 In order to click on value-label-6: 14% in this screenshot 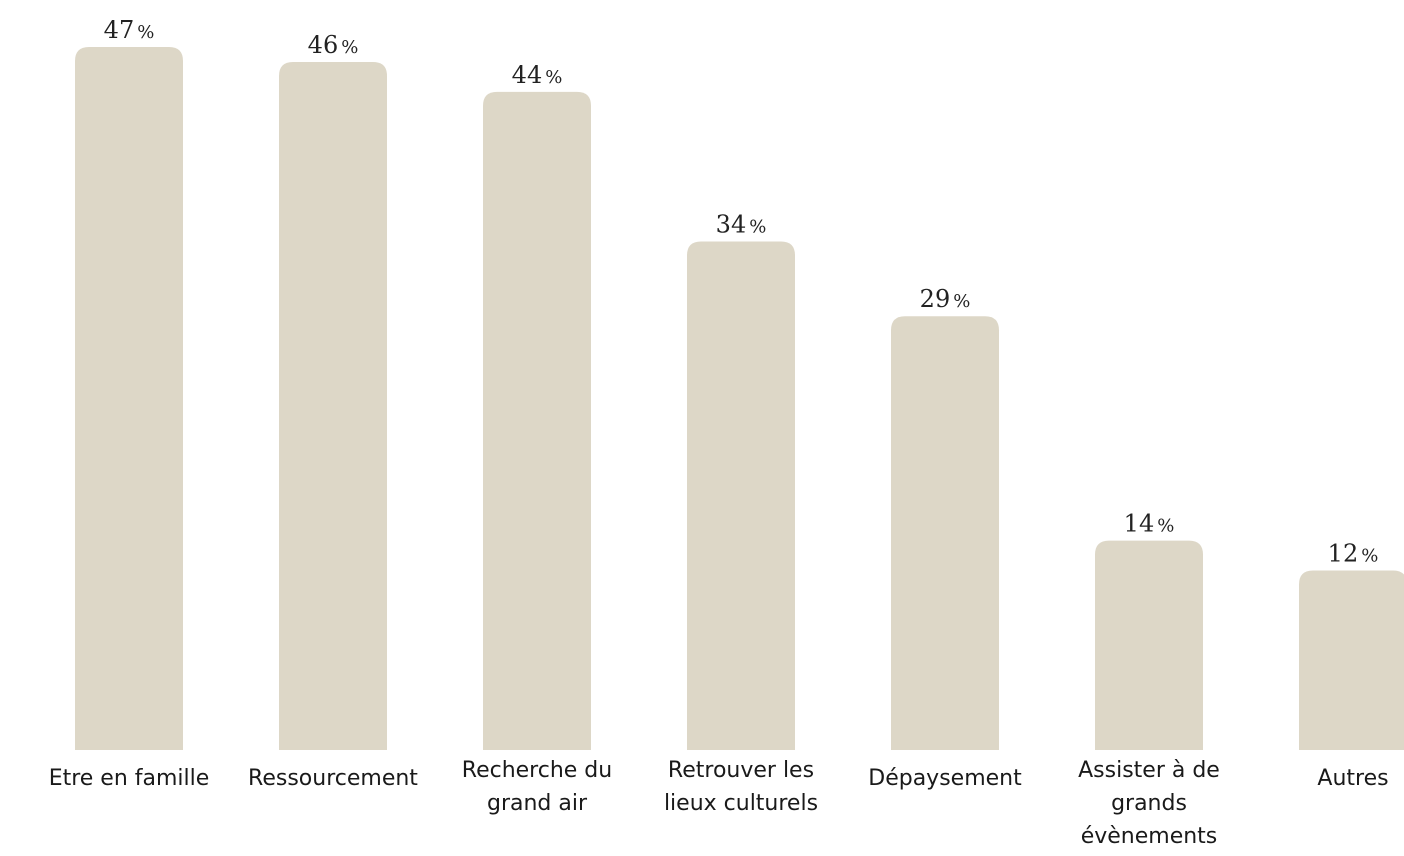, I will do `click(1149, 524)`.